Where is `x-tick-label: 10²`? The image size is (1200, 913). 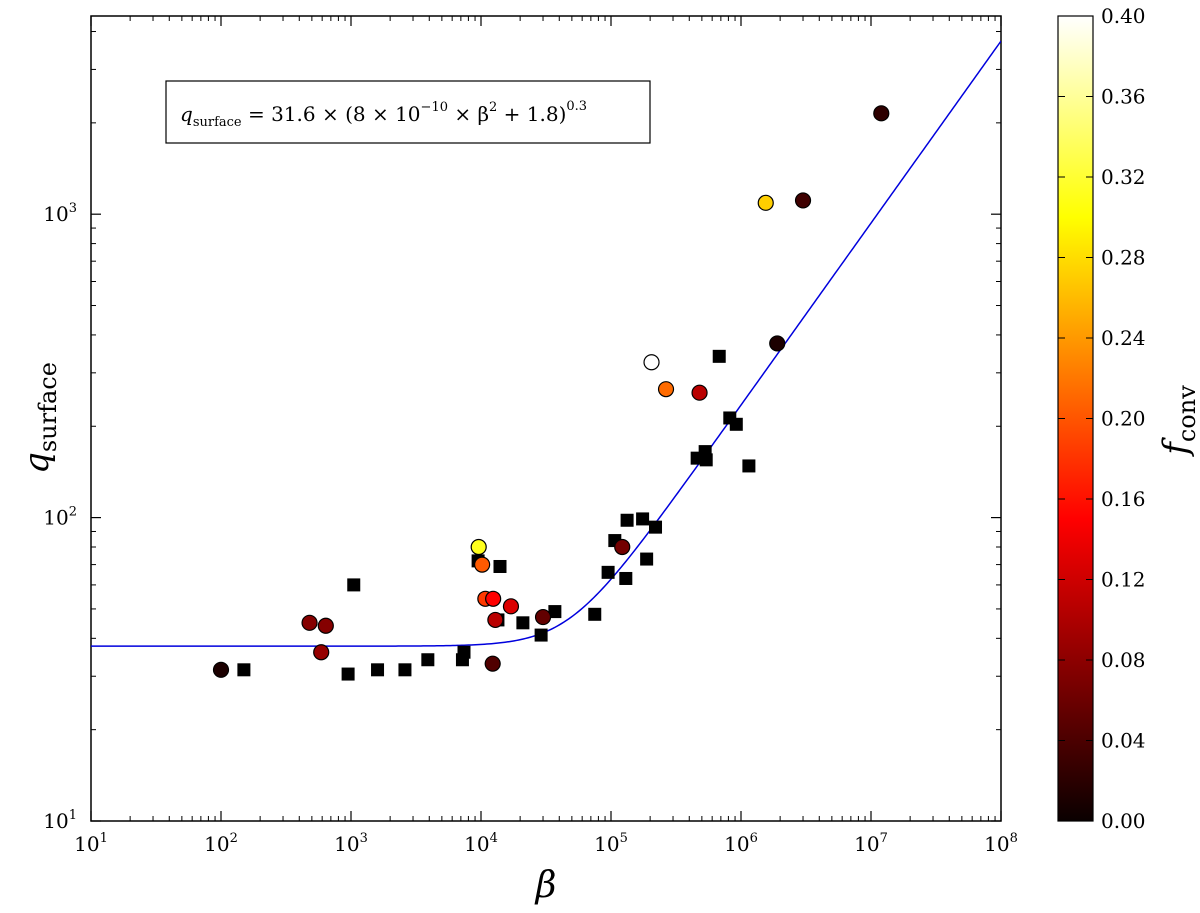
x-tick-label: 10² is located at coordinates (221, 843).